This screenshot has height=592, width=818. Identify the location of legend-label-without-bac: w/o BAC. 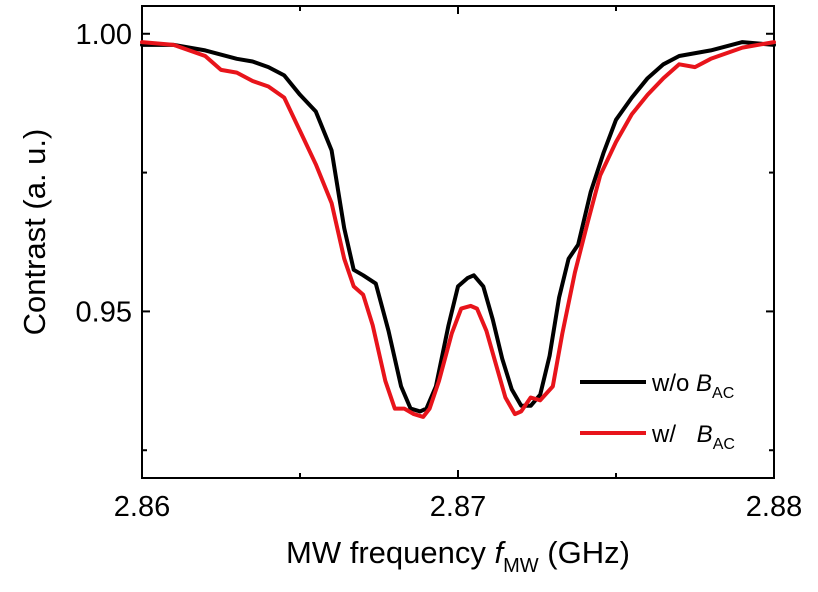
(692, 386).